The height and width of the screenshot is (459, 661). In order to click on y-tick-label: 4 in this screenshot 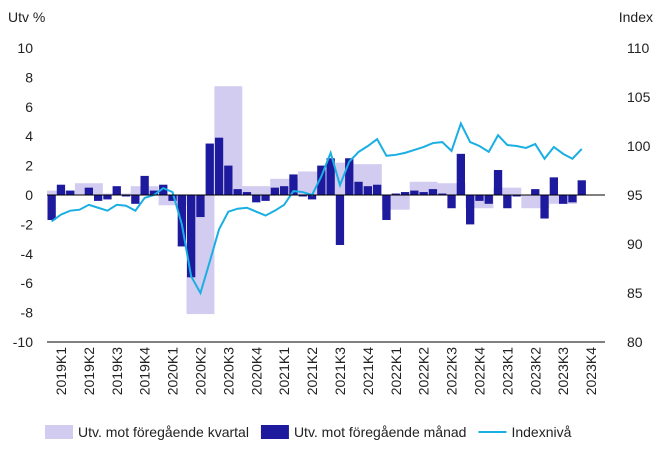, I will do `click(29, 136)`.